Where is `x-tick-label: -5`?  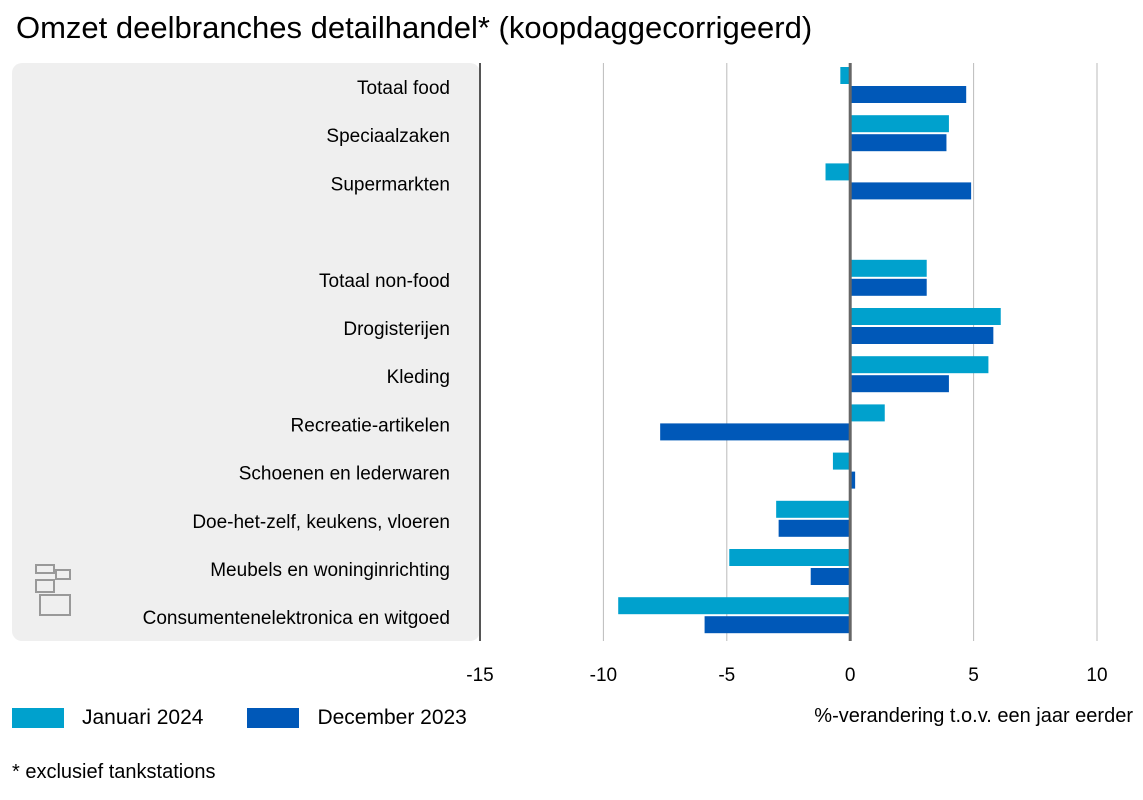 x-tick-label: -5 is located at coordinates (726, 675).